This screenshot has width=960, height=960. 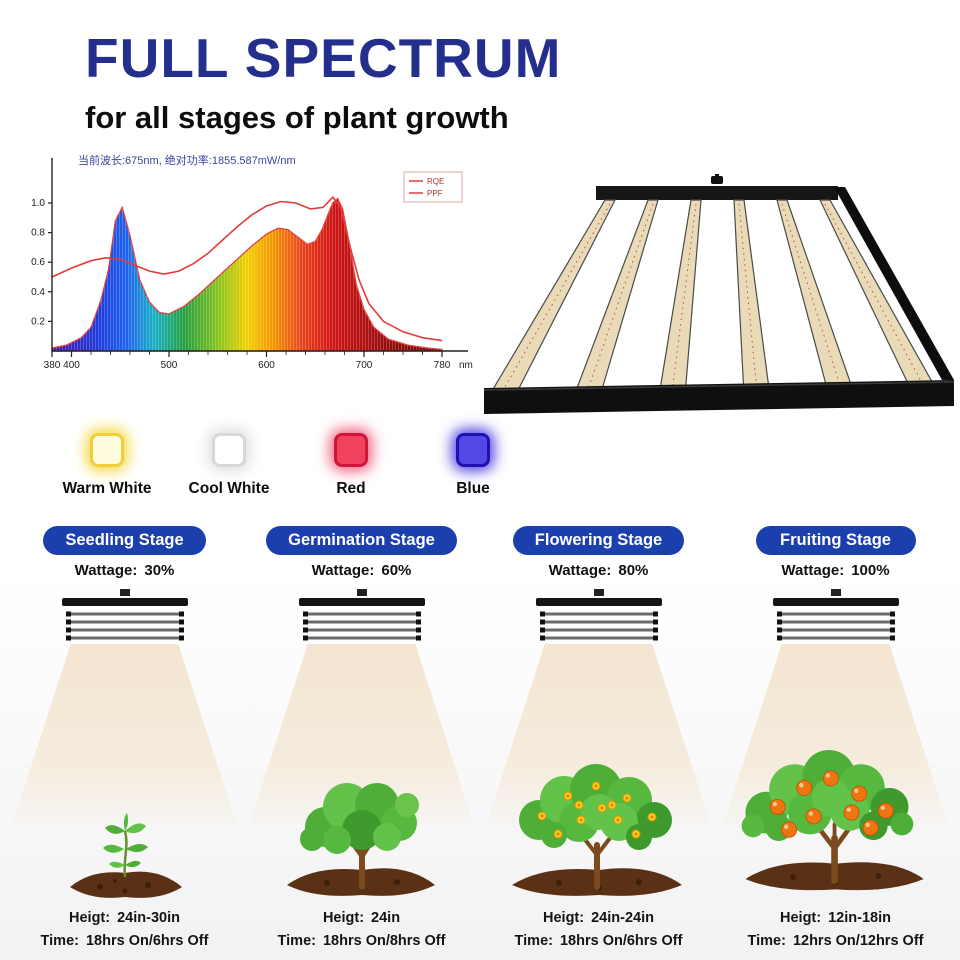 What do you see at coordinates (598, 570) in the screenshot?
I see `stage-wattage: Wattage: 80%` at bounding box center [598, 570].